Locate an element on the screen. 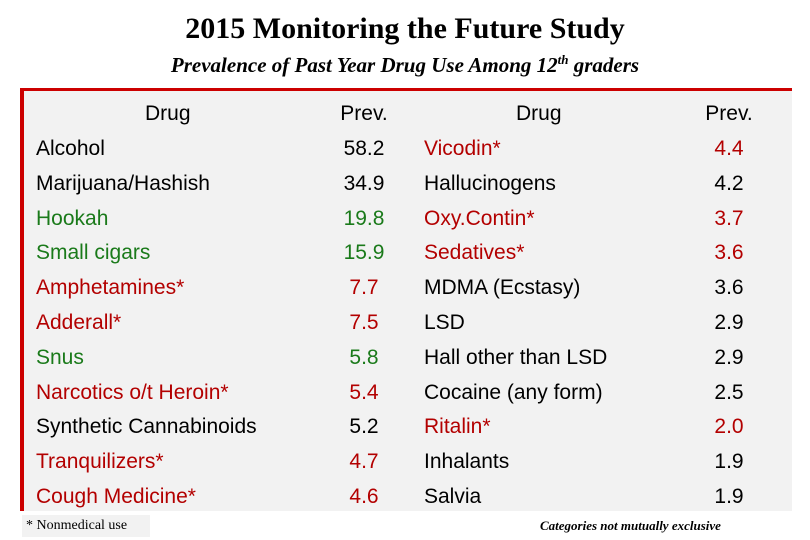 Image resolution: width=810 pixels, height=540 pixels. prevalence-value-right-10: 1.9 is located at coordinates (729, 461).